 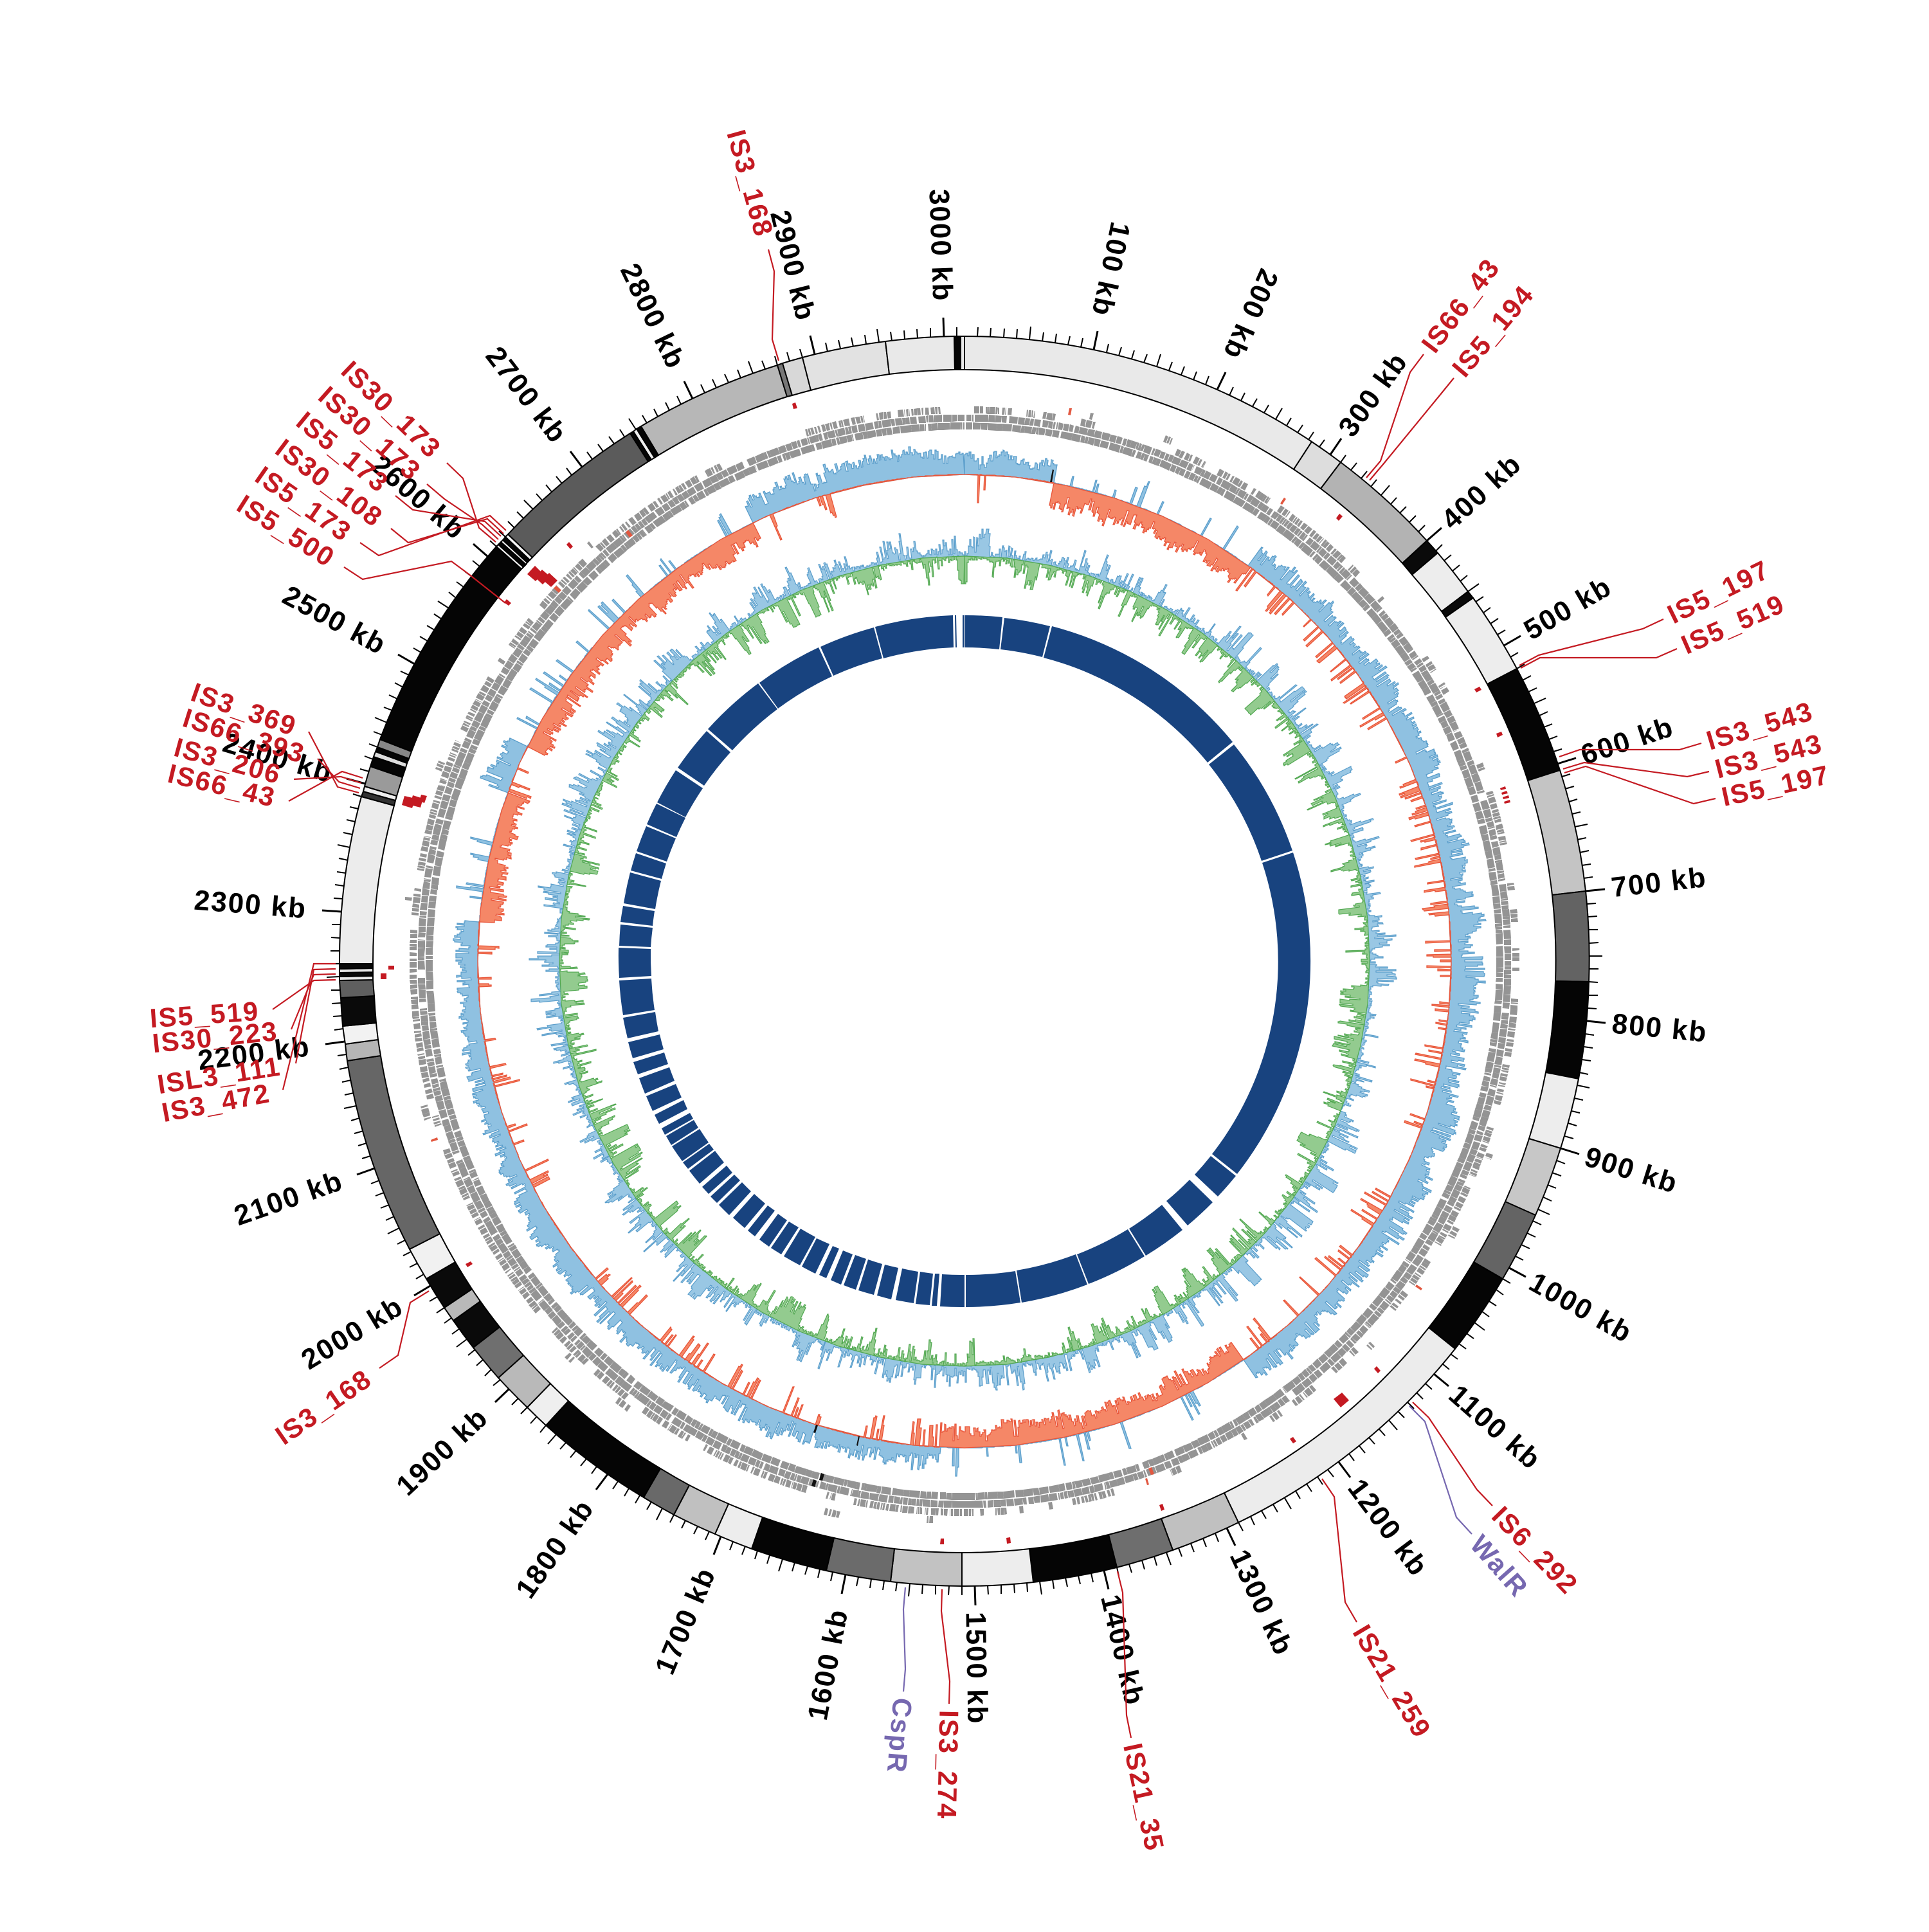 I want to click on svg-text: 3000 kb, so click(x=941, y=245).